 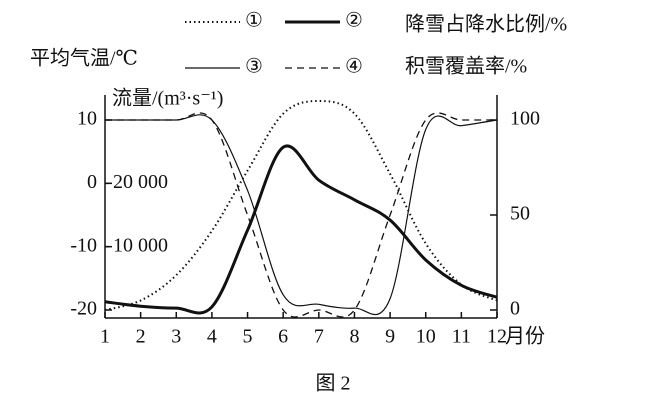 What do you see at coordinates (497, 337) in the screenshot?
I see `x-tick-label: 12` at bounding box center [497, 337].